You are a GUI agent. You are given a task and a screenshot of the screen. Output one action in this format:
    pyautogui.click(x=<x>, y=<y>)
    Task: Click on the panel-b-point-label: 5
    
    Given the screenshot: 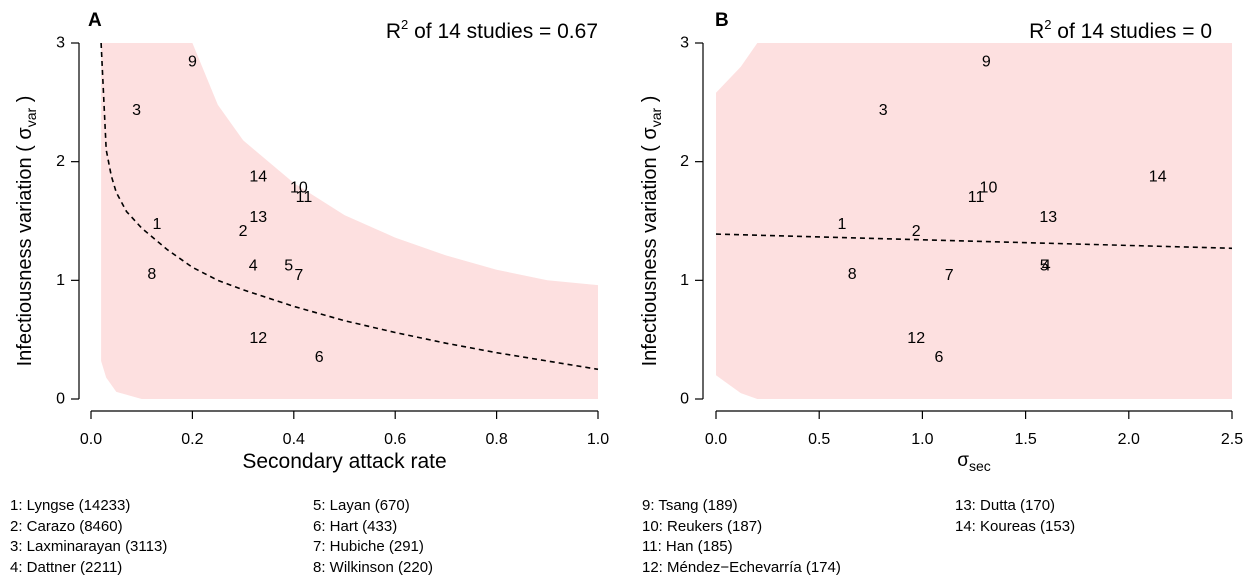 What is the action you would take?
    pyautogui.click(x=1044, y=266)
    